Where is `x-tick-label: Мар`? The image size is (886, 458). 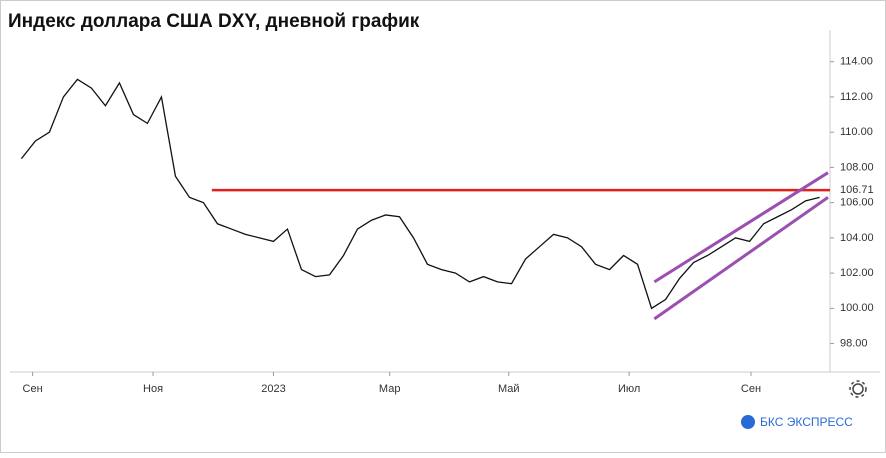 x-tick-label: Мар is located at coordinates (390, 389).